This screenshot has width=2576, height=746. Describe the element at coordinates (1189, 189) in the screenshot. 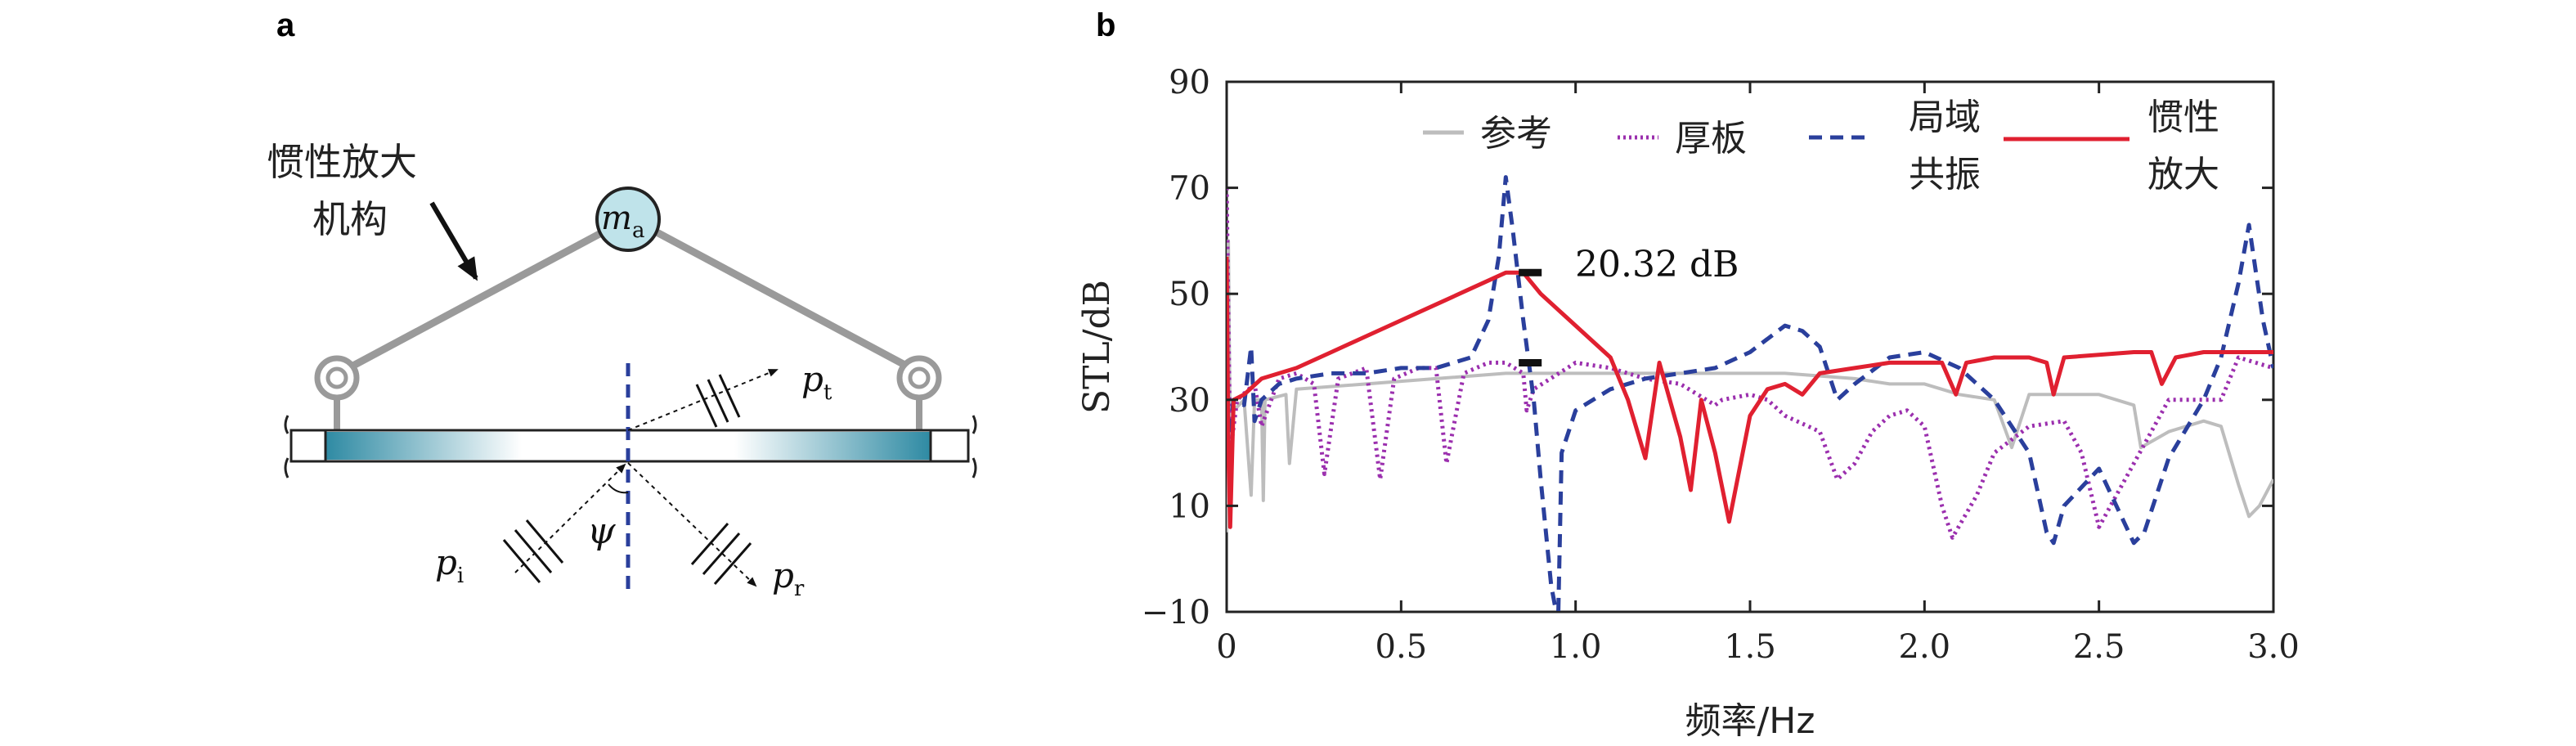

I see `y-tick-label: 70` at that location.